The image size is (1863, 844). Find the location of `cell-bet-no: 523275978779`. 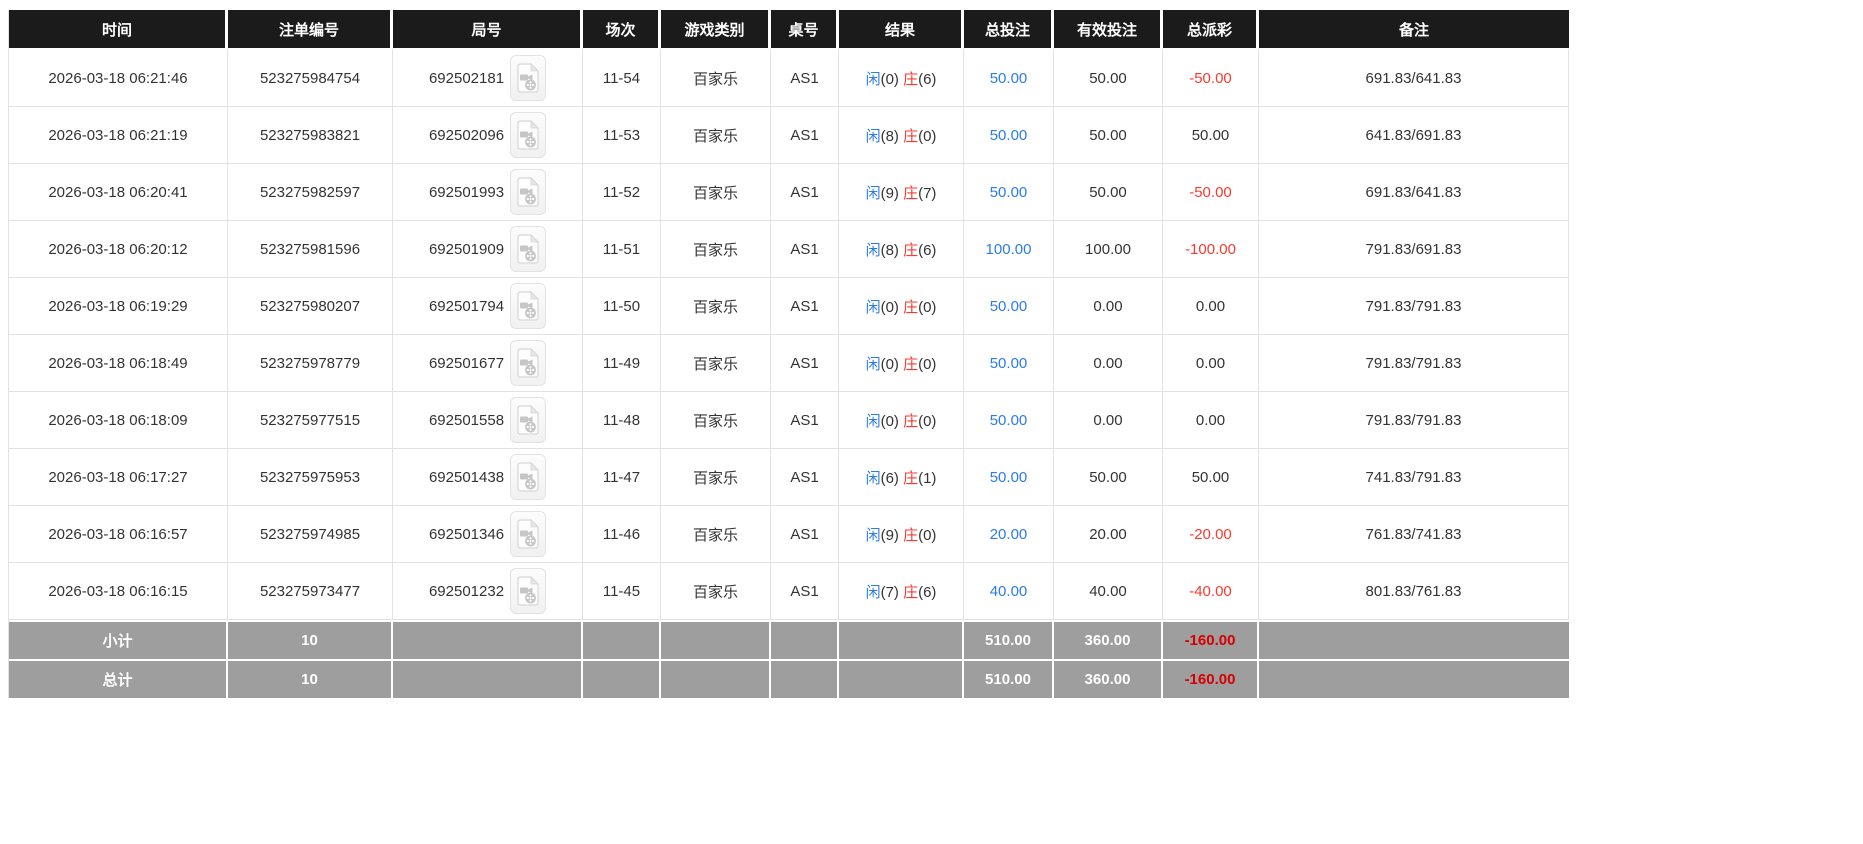

cell-bet-no: 523275978779 is located at coordinates (310, 363).